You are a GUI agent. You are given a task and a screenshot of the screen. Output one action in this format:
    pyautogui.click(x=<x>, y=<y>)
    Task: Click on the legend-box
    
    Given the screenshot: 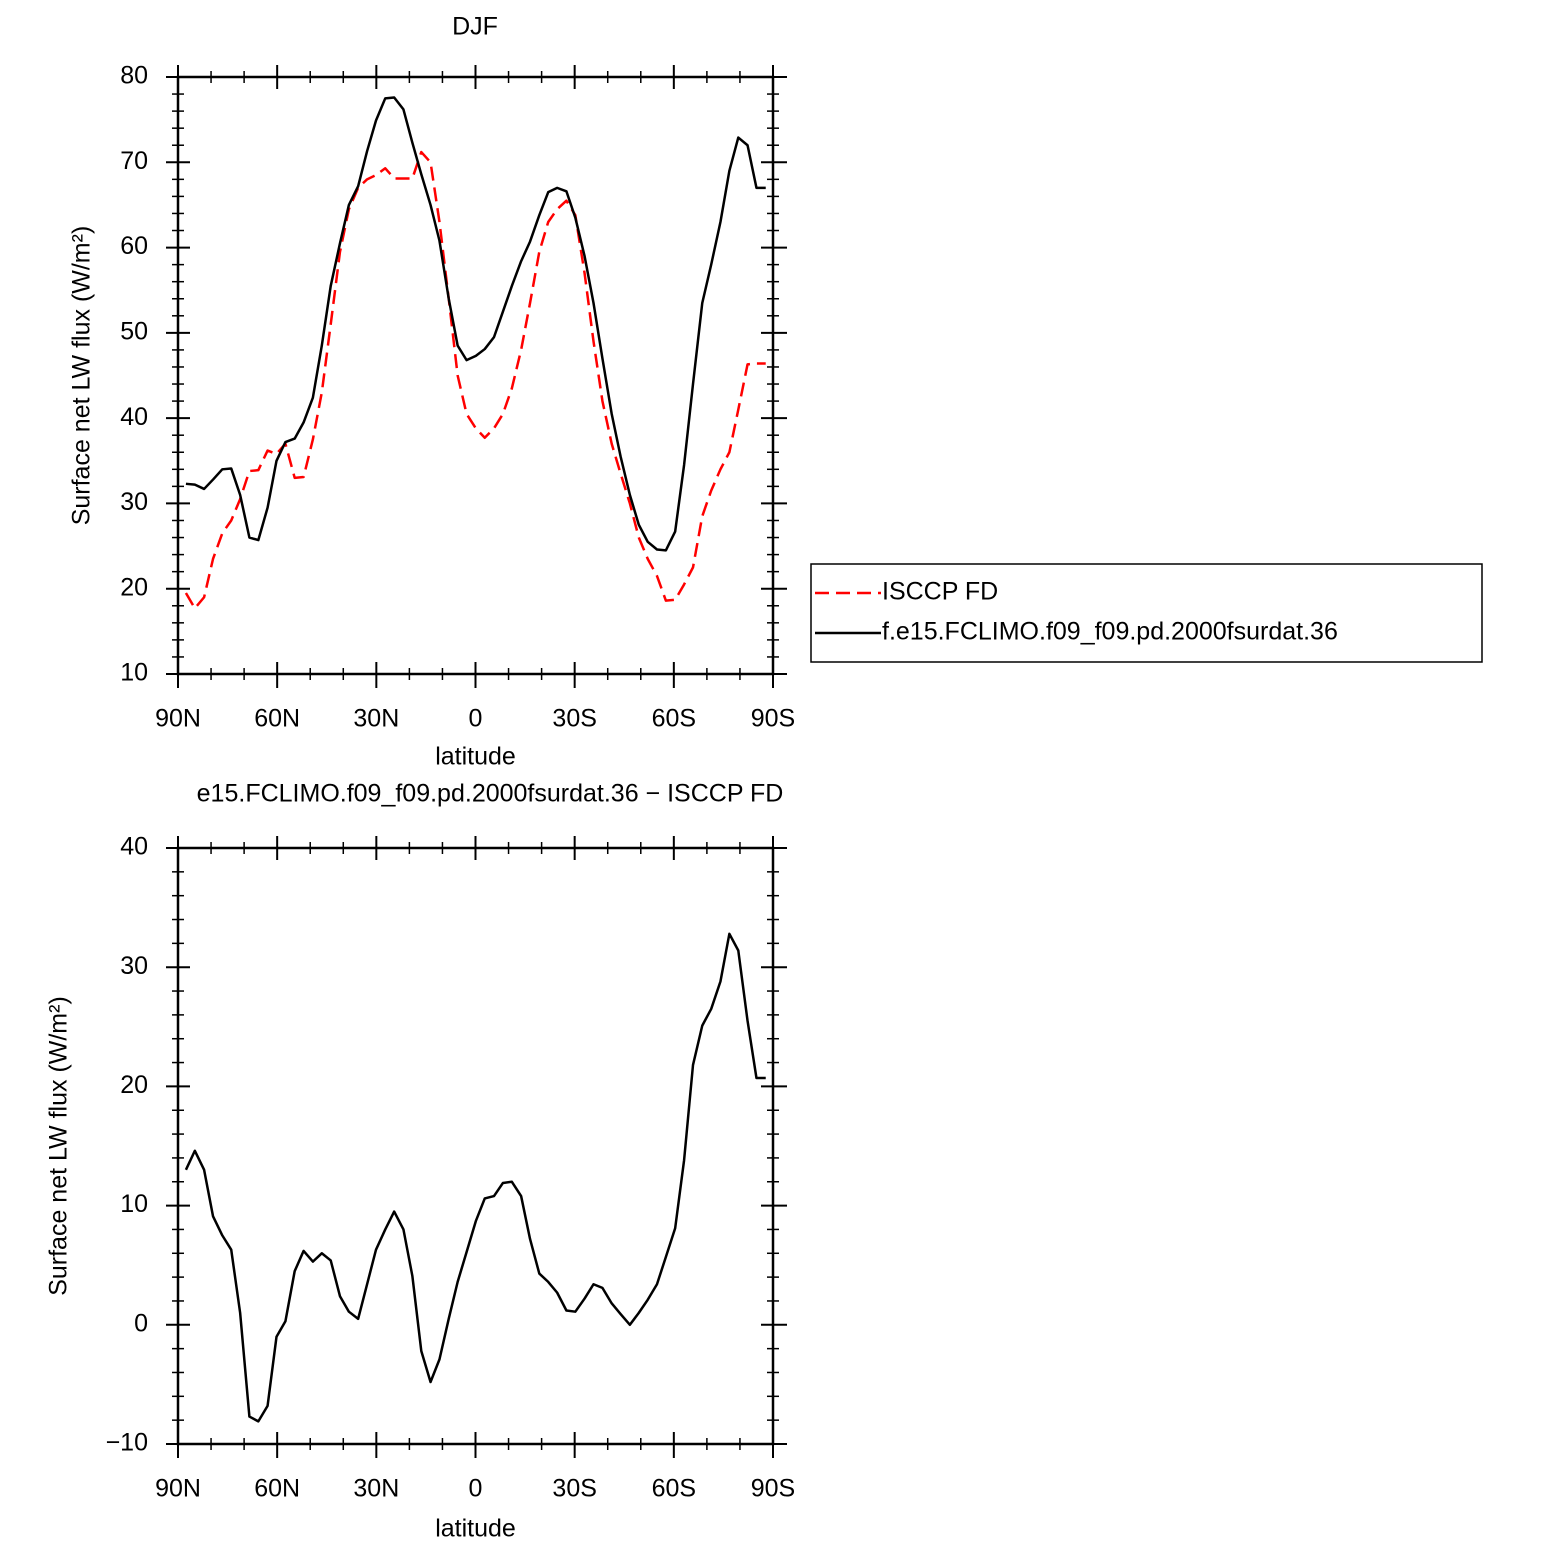 What is the action you would take?
    pyautogui.click(x=1146, y=613)
    